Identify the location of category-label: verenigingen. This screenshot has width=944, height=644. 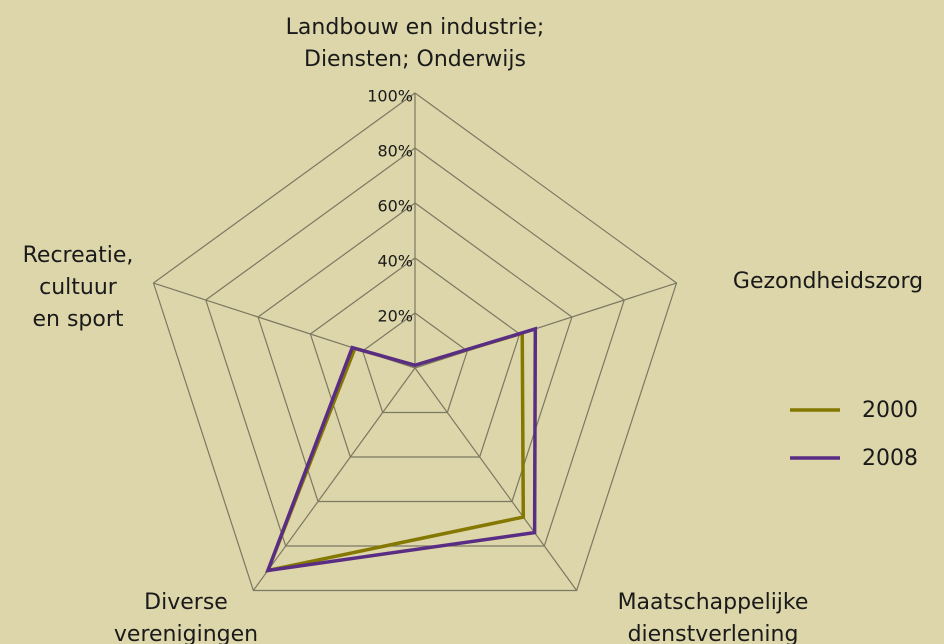
(186, 633).